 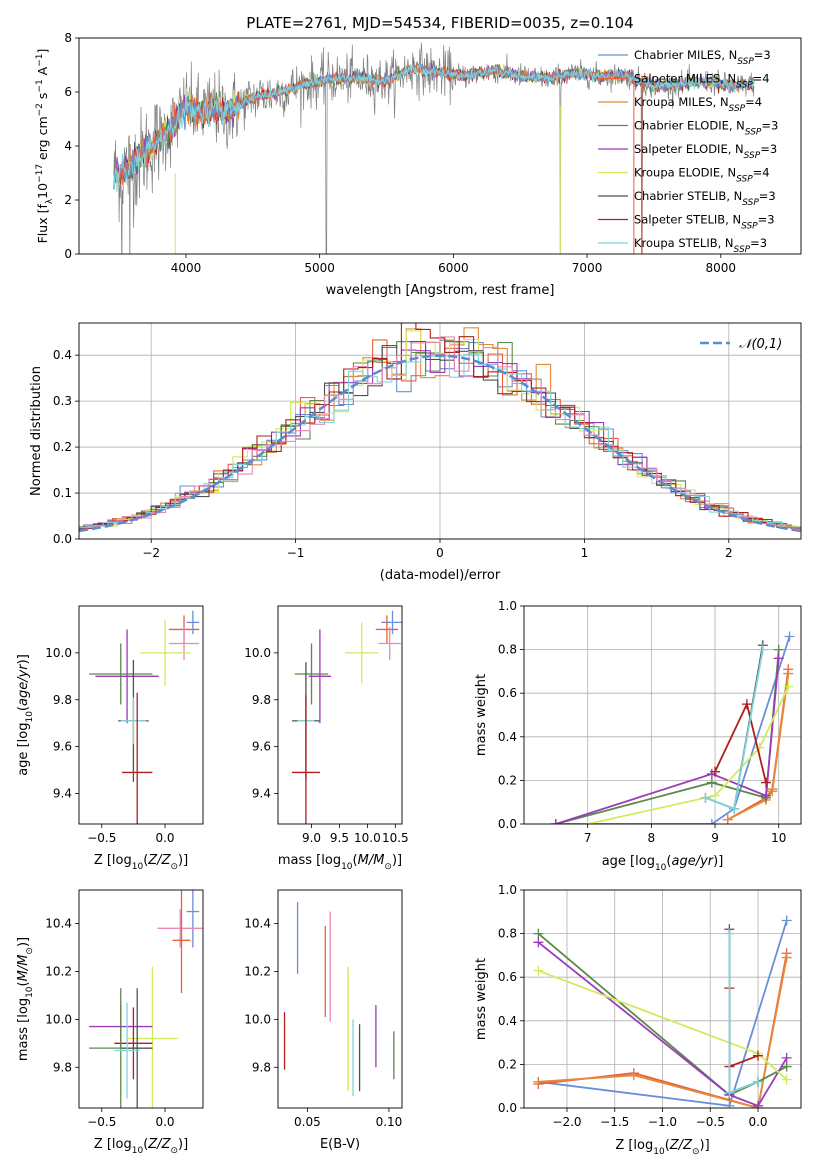 I want to click on label-part: age [log, so click(x=23, y=749).